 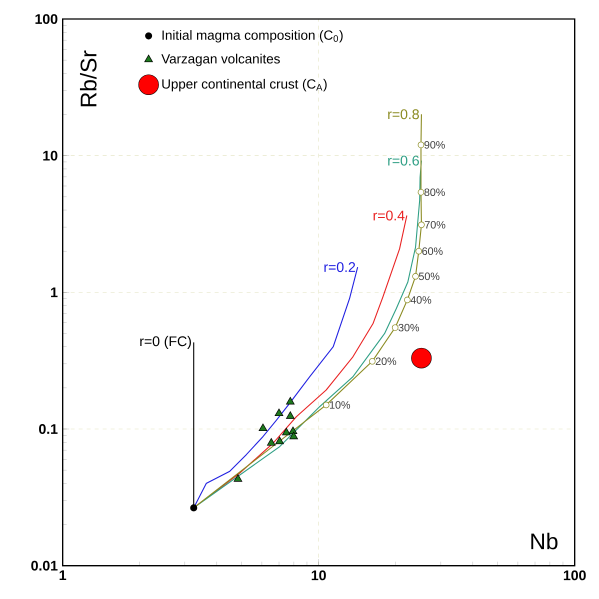 I want to click on series-label: r=0.6, so click(x=403, y=161).